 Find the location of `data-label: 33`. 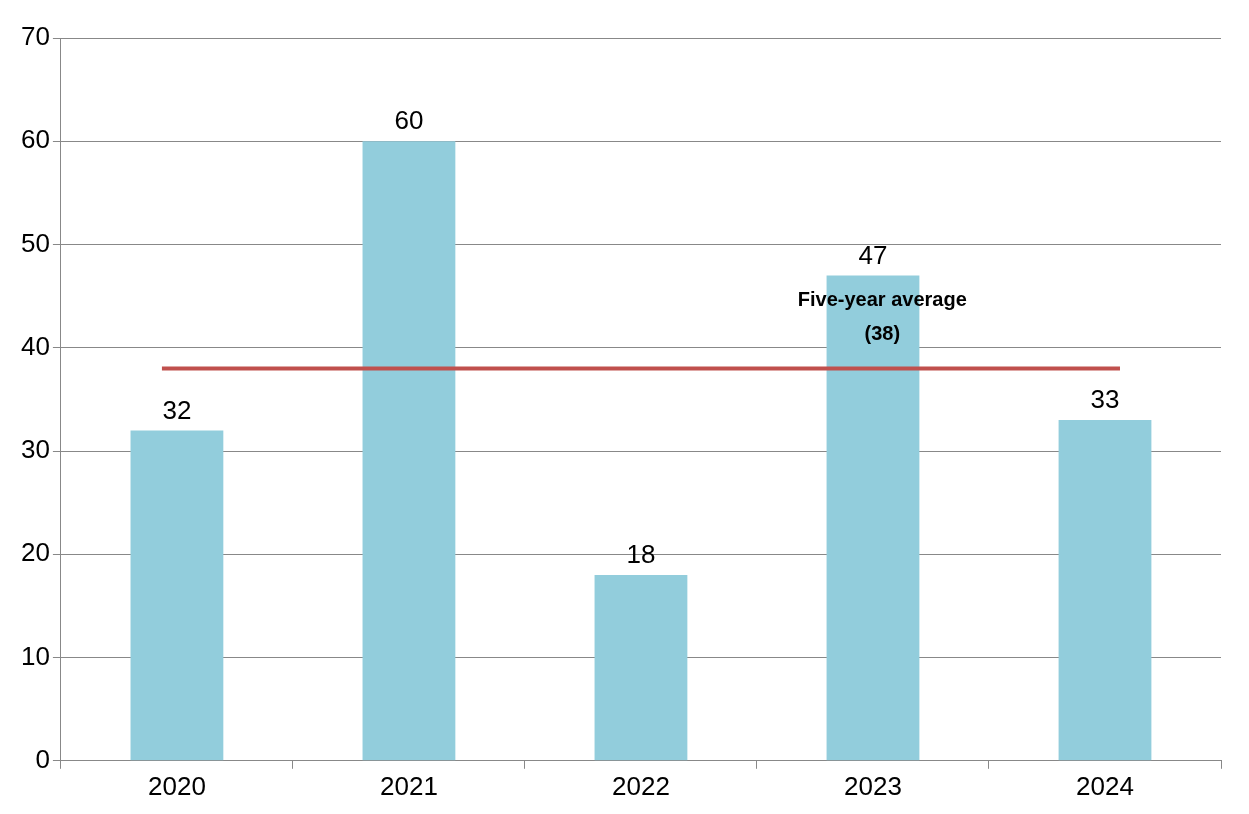

data-label: 33 is located at coordinates (1105, 399).